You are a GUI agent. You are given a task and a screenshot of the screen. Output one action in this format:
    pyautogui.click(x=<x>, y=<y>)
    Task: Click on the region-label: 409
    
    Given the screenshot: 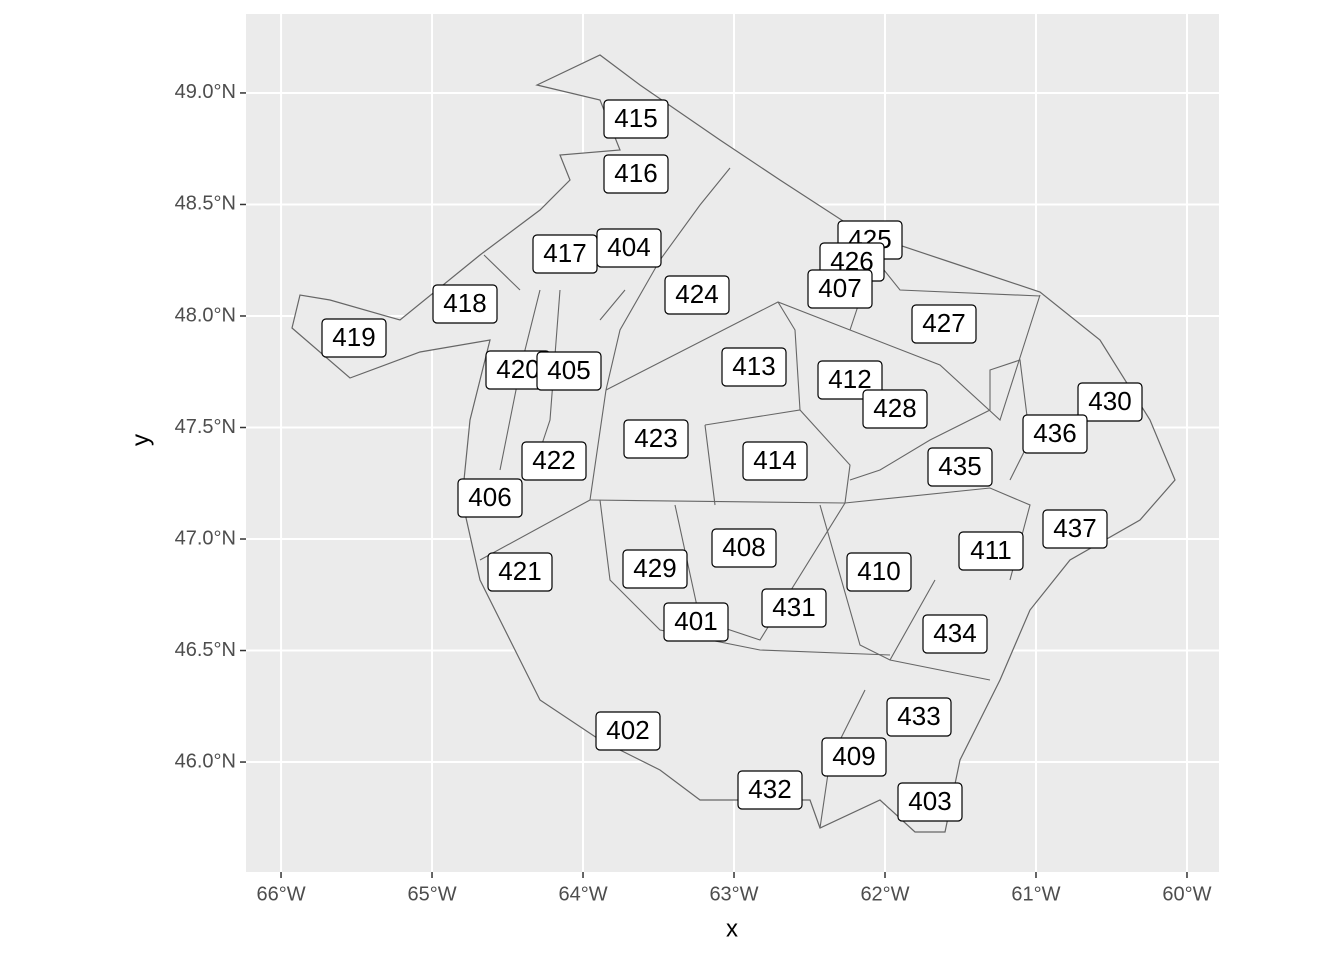 What is the action you would take?
    pyautogui.click(x=853, y=756)
    